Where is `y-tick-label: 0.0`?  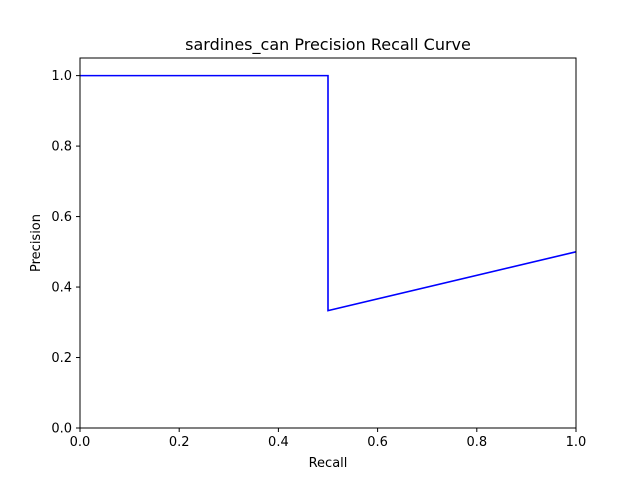 y-tick-label: 0.0 is located at coordinates (61, 429).